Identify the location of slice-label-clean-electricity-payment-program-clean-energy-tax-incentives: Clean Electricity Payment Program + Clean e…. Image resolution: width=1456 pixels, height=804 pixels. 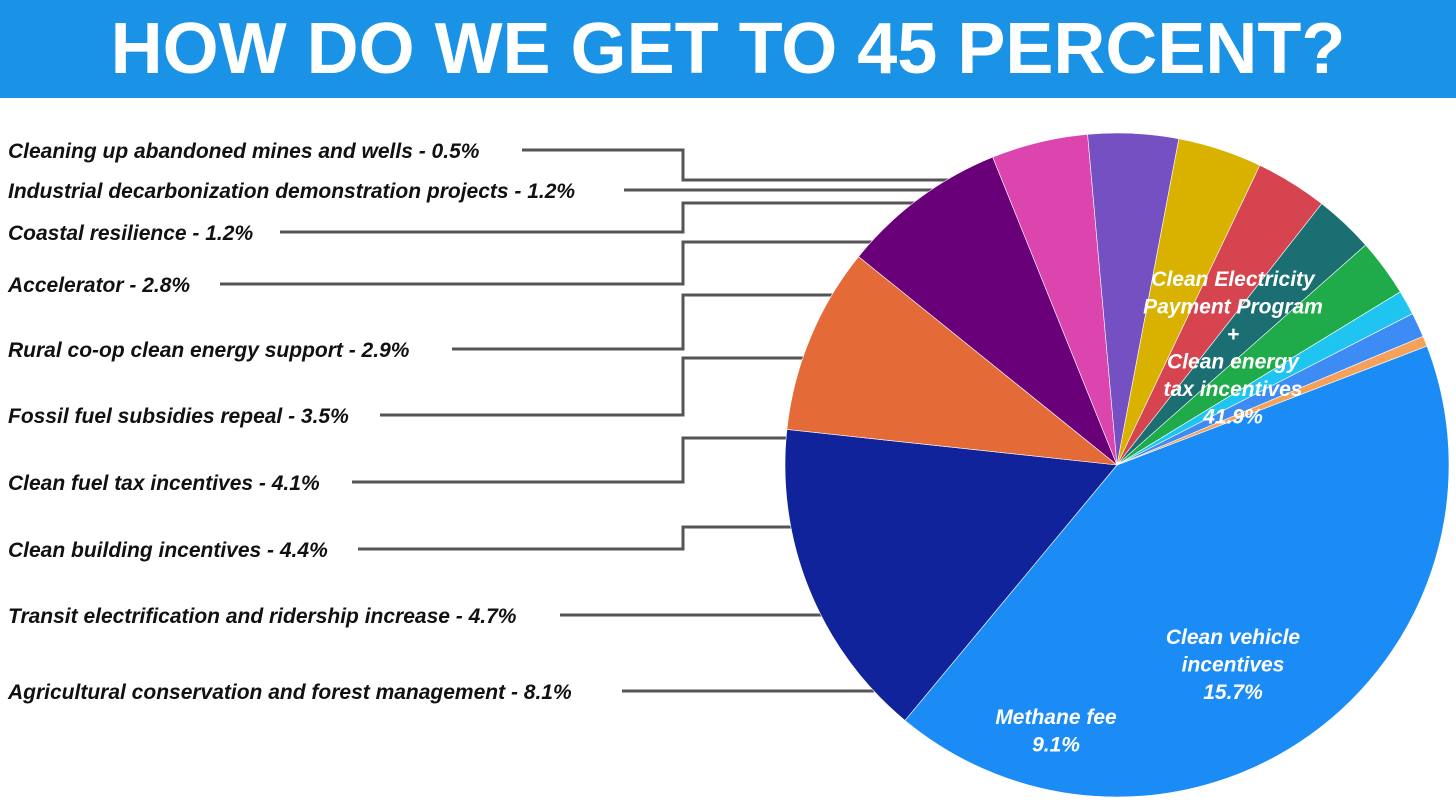
(1233, 348).